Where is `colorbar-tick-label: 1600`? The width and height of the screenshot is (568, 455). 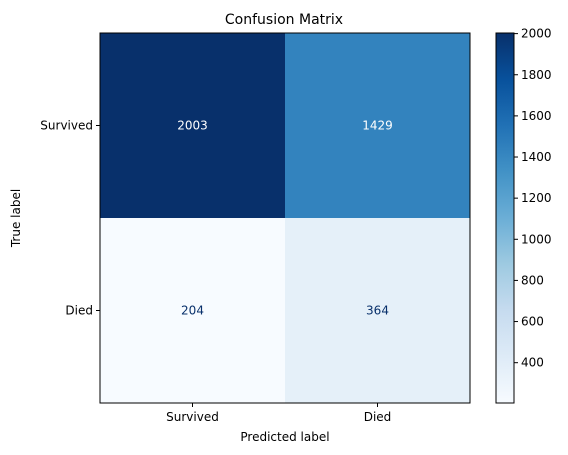
colorbar-tick-label: 1600 is located at coordinates (536, 116).